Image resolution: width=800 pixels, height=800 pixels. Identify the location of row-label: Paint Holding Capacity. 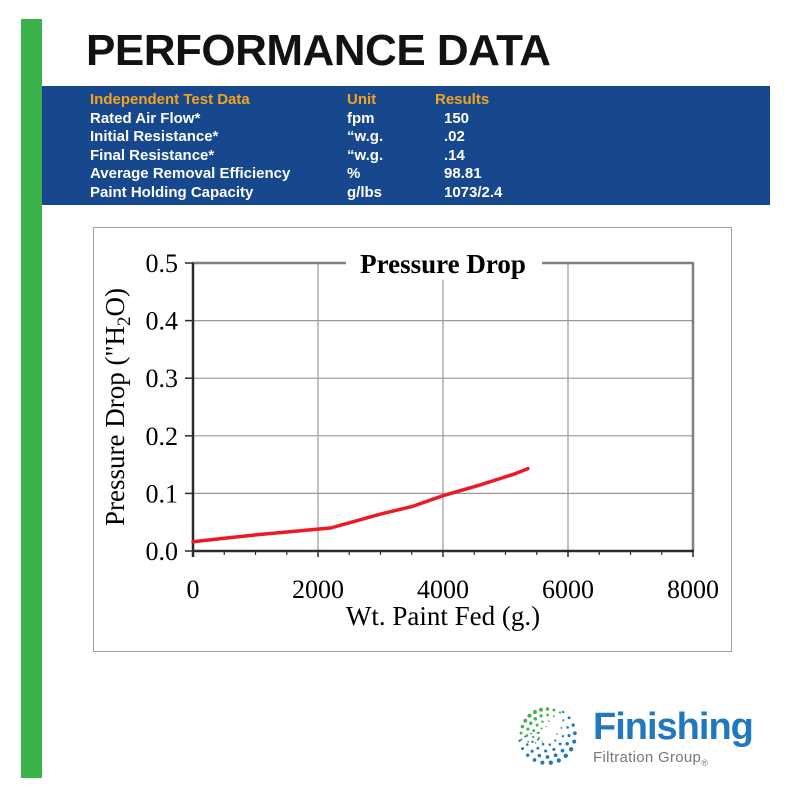
(172, 192).